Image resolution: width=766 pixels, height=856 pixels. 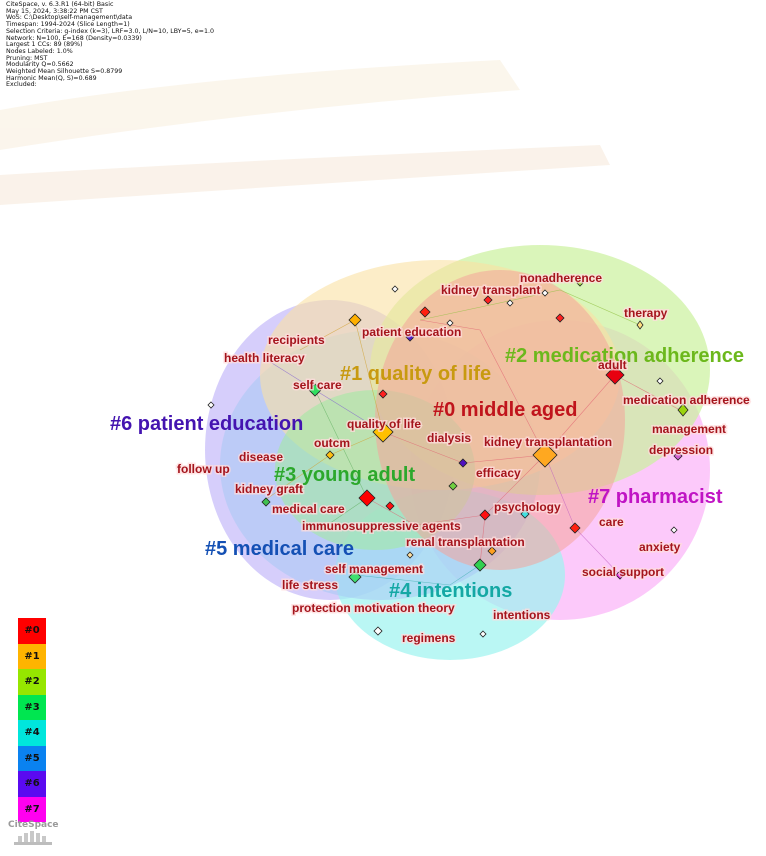 I want to click on cluster-label-4: #4 intentions, so click(x=450, y=591).